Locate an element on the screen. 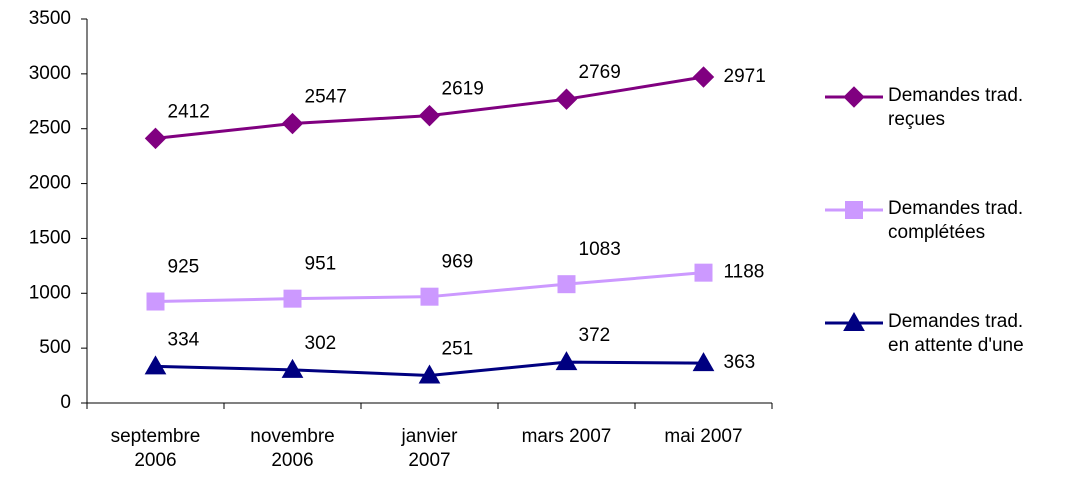 This screenshot has width=1078, height=487. data-label: 1083 is located at coordinates (600, 249).